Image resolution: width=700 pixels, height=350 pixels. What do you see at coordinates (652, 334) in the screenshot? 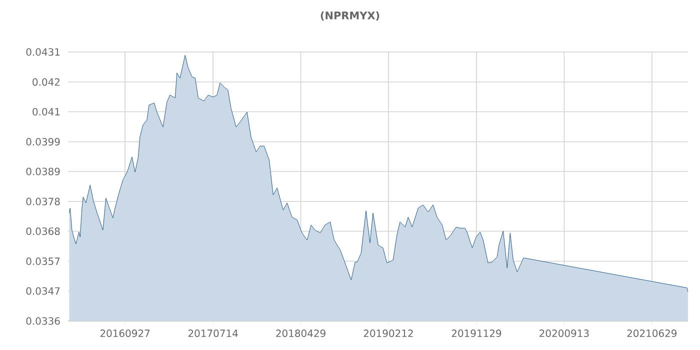
I see `x-tick-label: 20210629` at bounding box center [652, 334].